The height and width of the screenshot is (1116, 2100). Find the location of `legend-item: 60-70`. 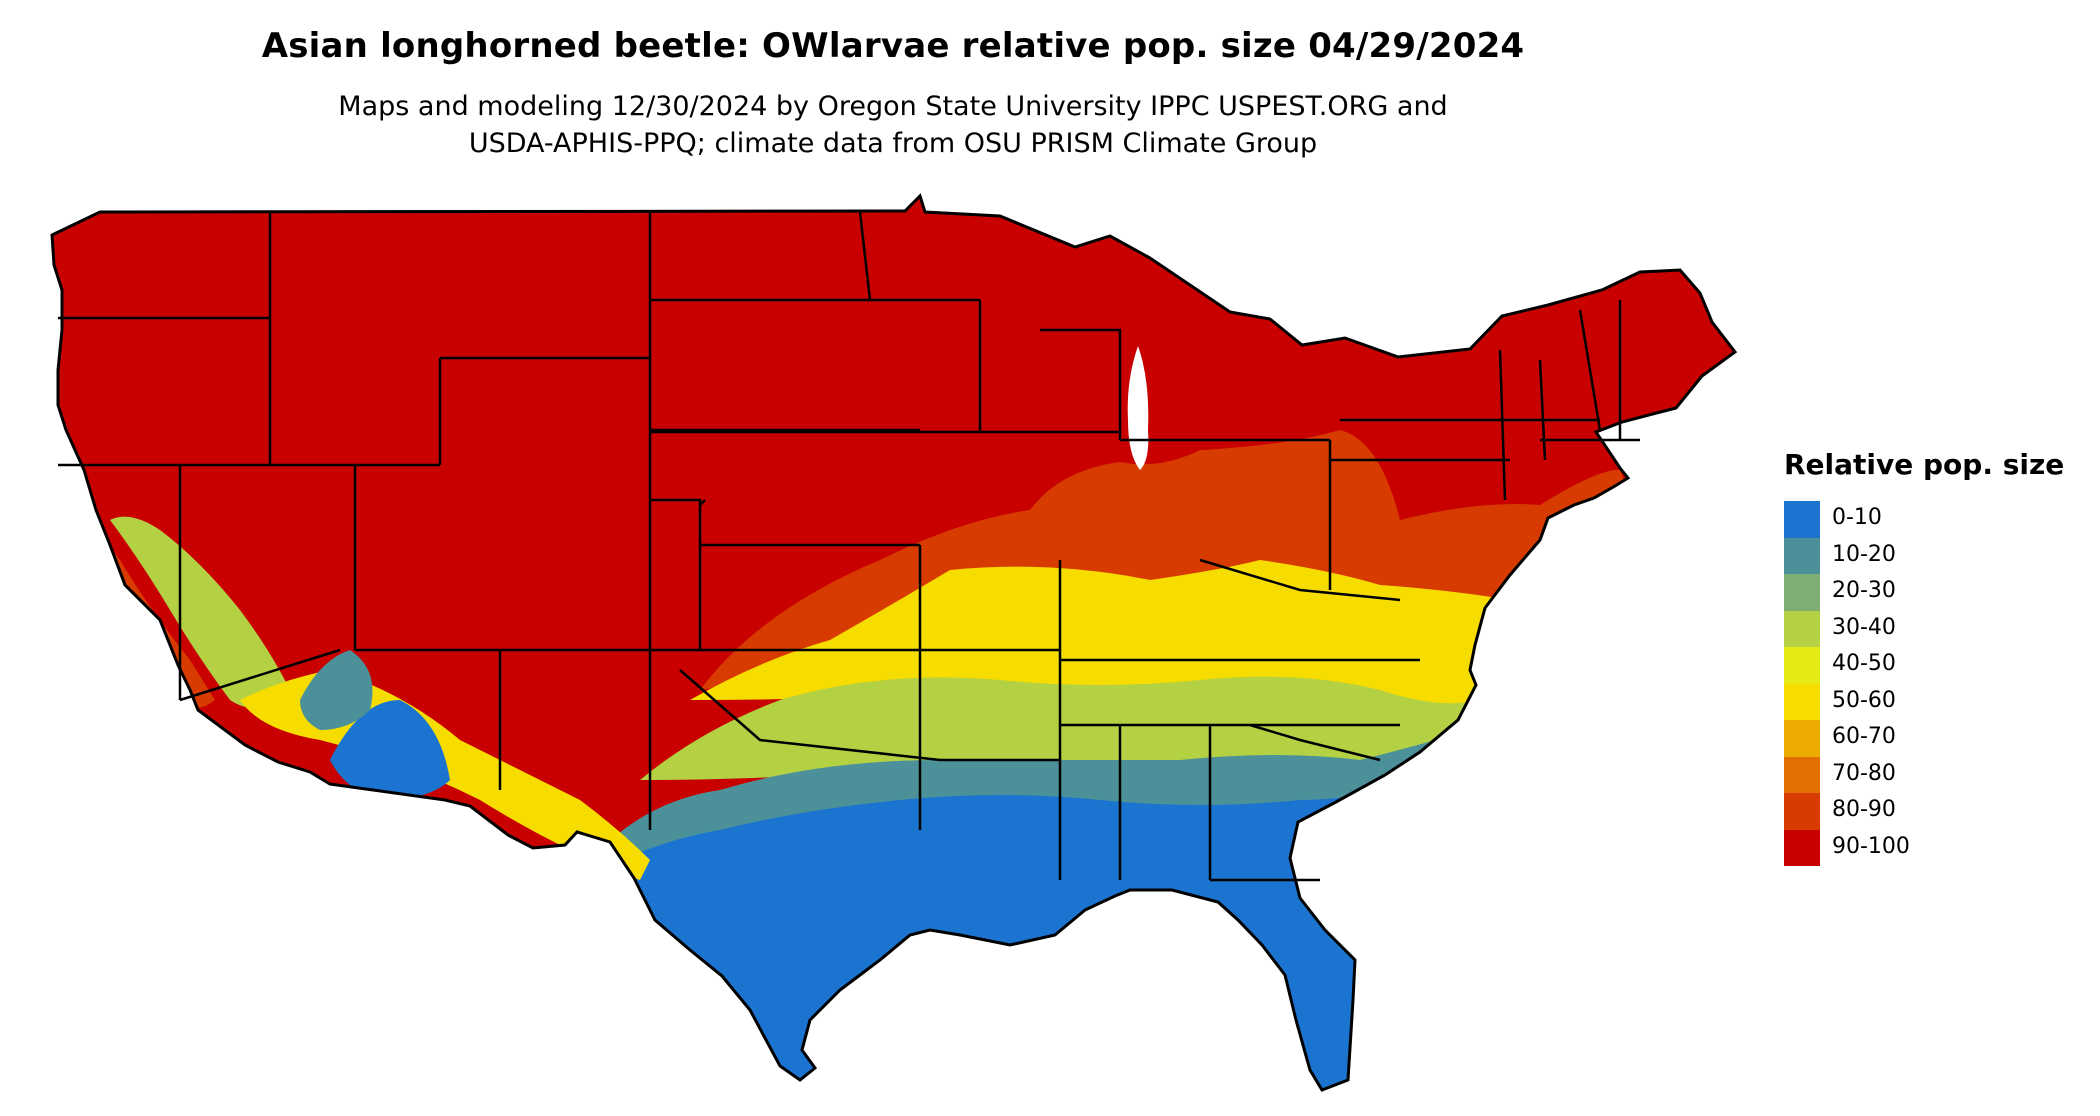

legend-item: 60-70 is located at coordinates (1934, 738).